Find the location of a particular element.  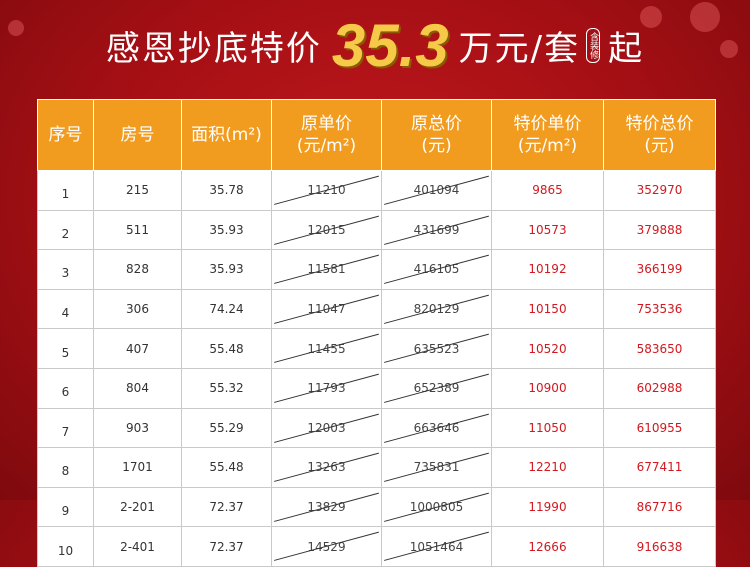

col-seq-cell: 8 is located at coordinates (65, 467).